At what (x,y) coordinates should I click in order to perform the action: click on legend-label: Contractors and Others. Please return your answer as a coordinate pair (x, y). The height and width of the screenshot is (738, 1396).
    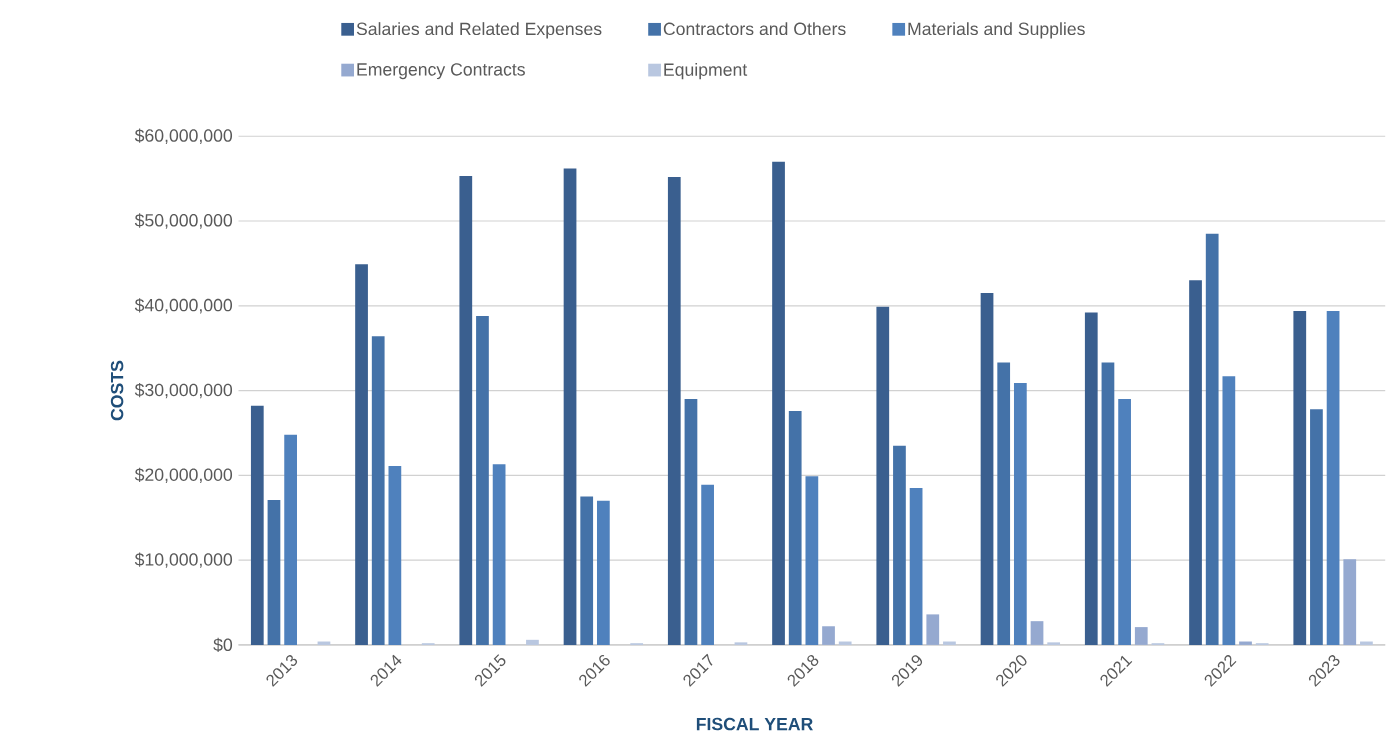
    Looking at the image, I should click on (754, 29).